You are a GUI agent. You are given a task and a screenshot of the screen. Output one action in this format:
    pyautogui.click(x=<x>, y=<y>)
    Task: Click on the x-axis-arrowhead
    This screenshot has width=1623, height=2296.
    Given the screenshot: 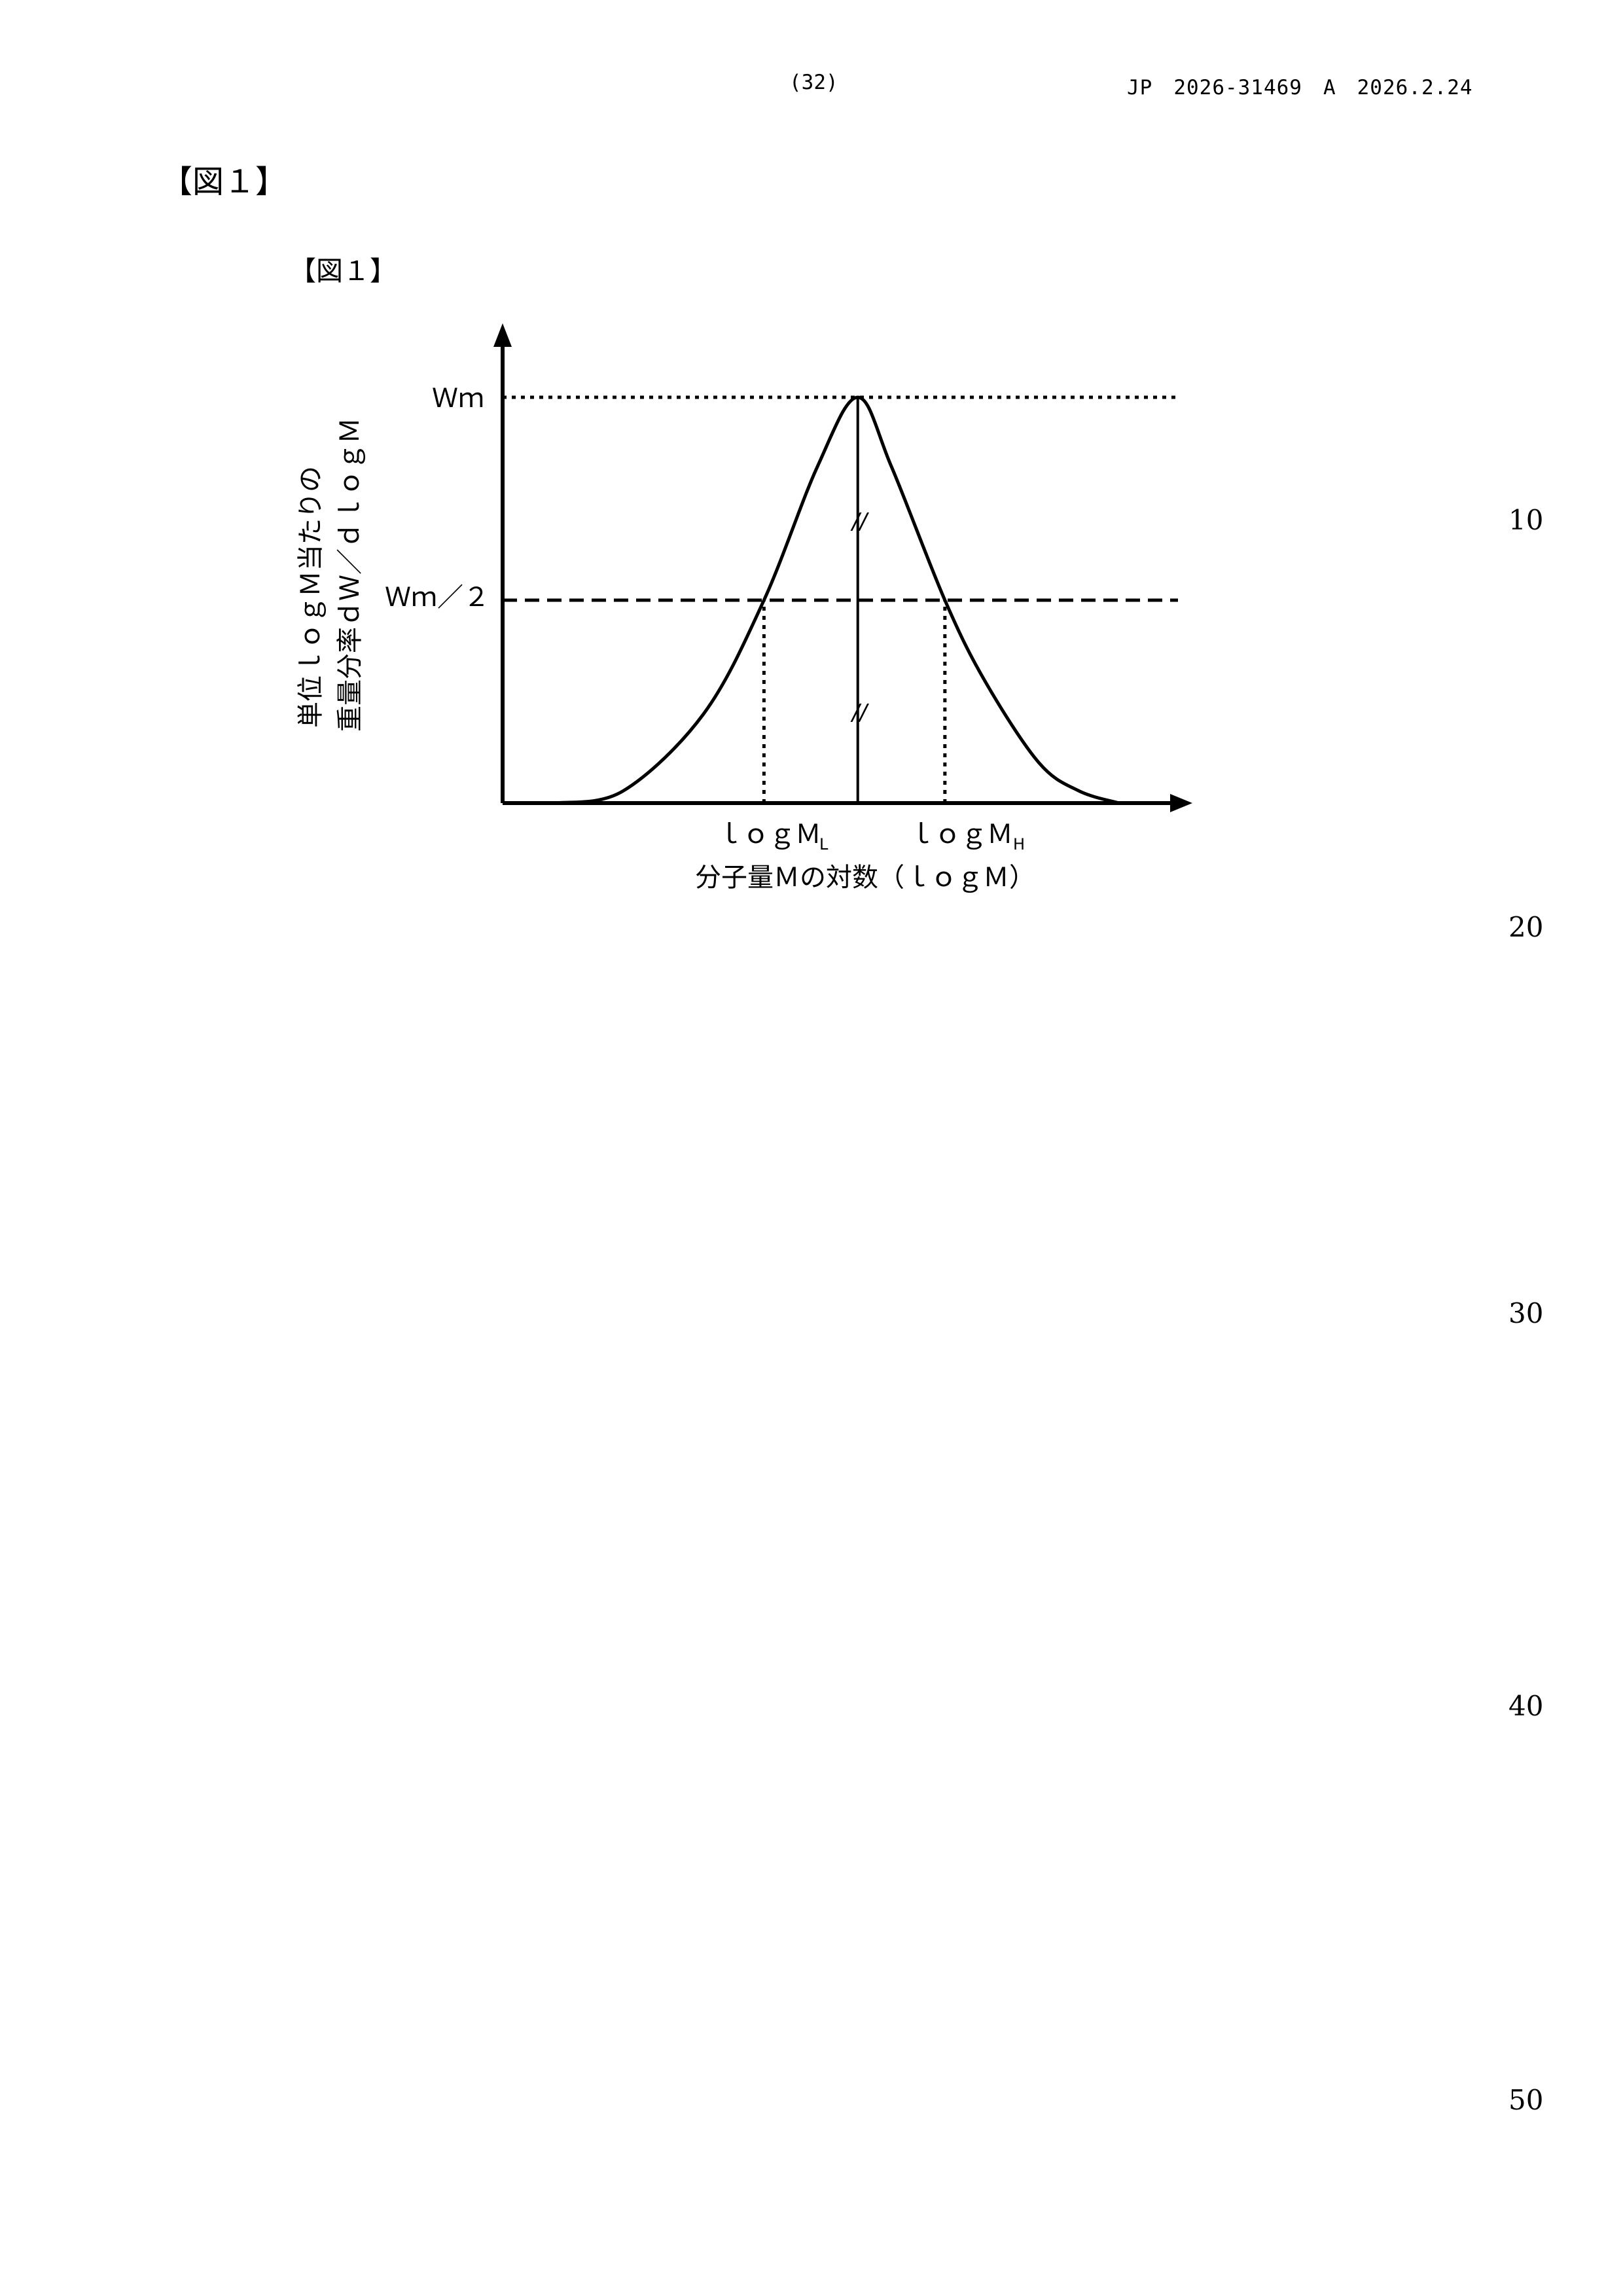 What is the action you would take?
    pyautogui.click(x=1181, y=803)
    